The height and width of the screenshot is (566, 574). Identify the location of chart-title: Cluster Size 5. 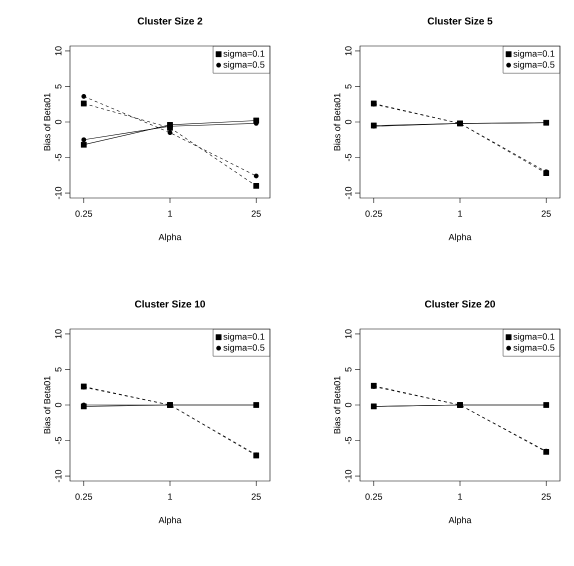
(460, 21).